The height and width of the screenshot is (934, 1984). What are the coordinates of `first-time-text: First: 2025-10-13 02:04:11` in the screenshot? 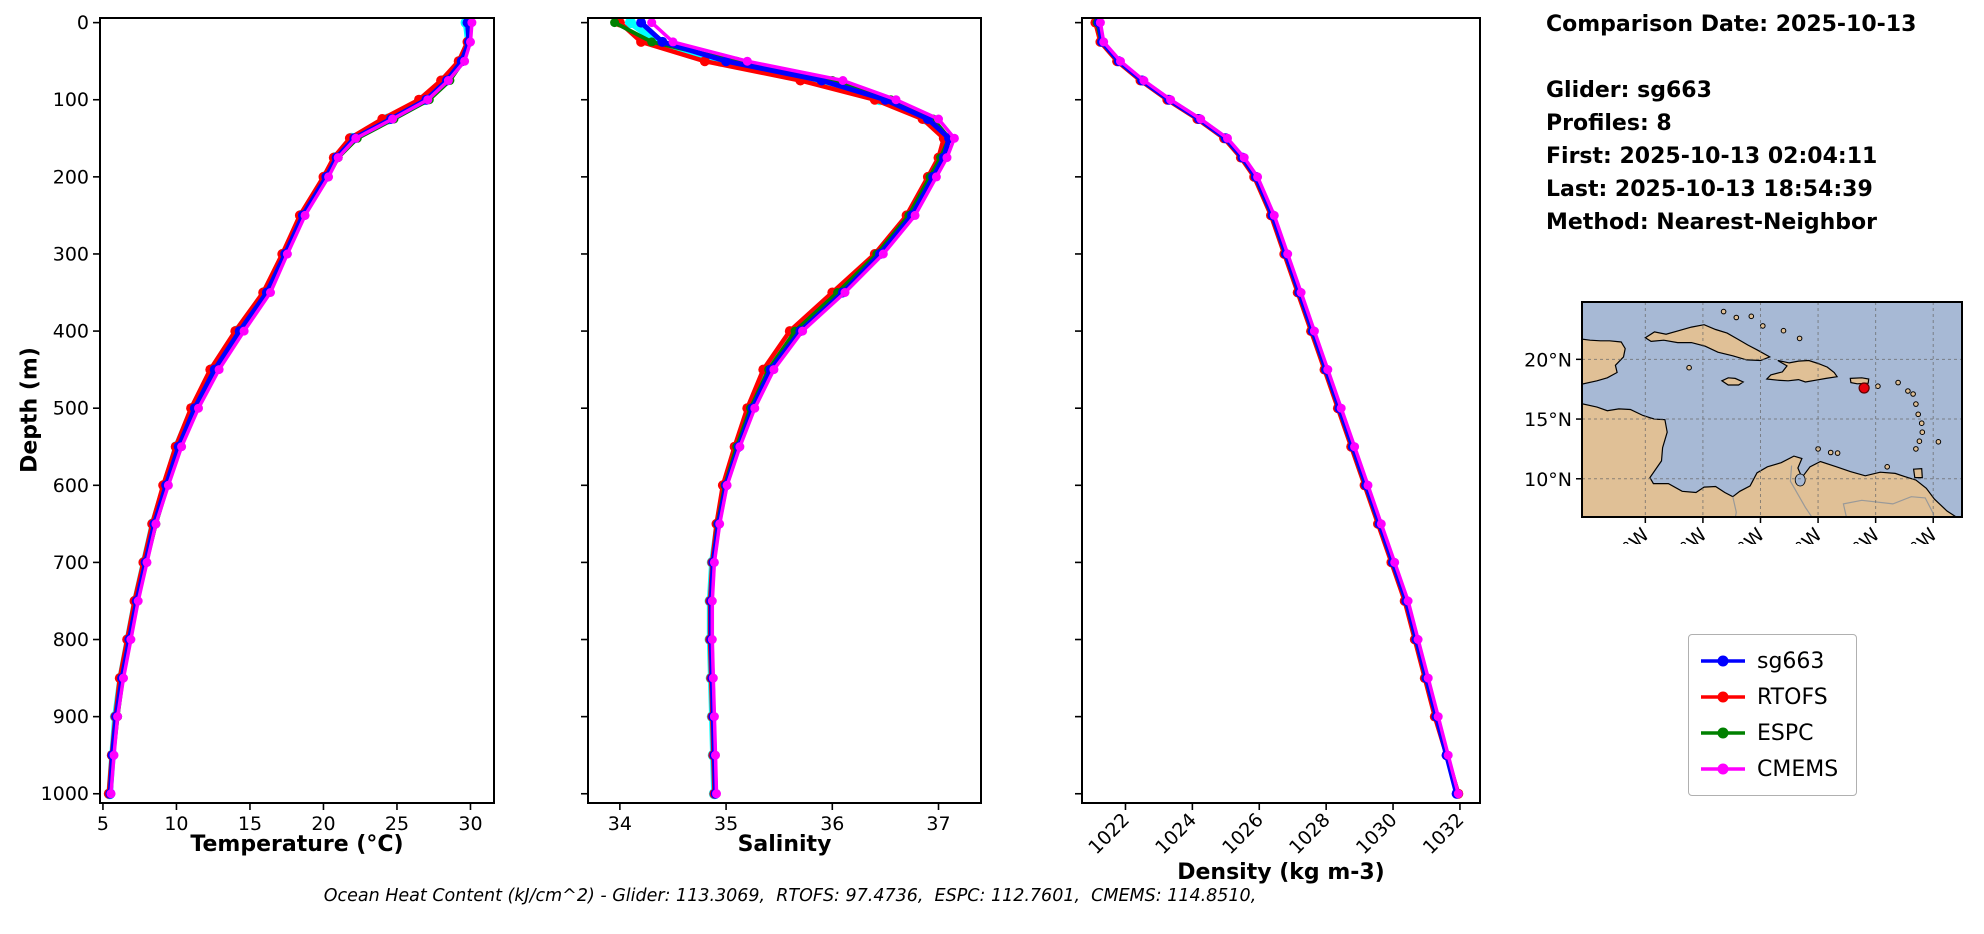 It's located at (1712, 156).